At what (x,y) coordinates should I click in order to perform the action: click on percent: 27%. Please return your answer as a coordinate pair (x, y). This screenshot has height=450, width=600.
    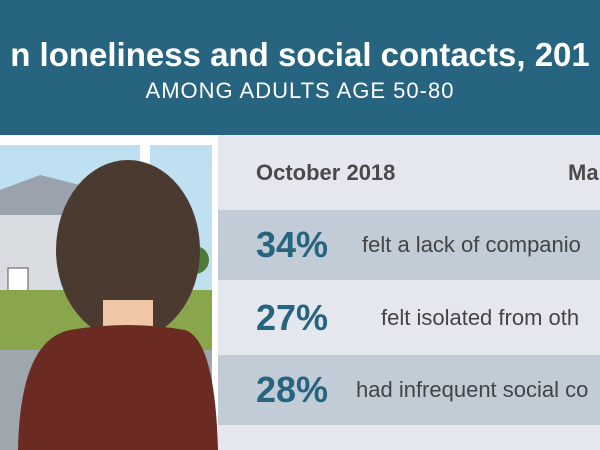
    Looking at the image, I should click on (292, 317).